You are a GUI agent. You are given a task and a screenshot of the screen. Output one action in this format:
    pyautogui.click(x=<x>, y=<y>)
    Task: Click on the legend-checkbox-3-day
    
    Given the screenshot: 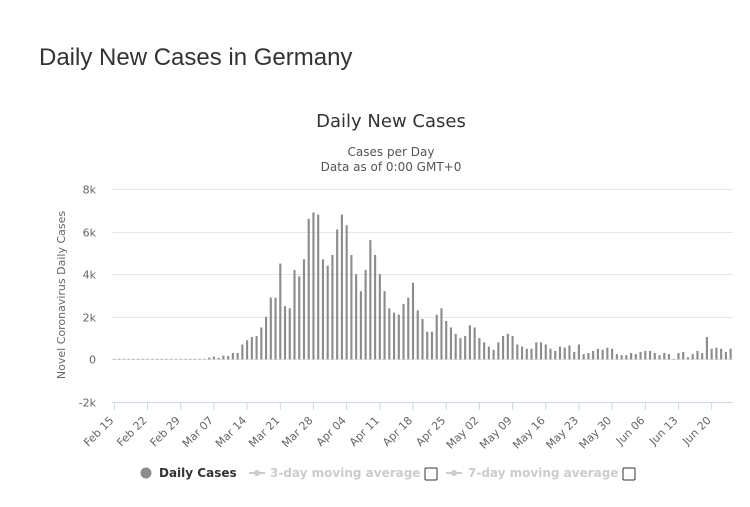 What is the action you would take?
    pyautogui.click(x=431, y=474)
    